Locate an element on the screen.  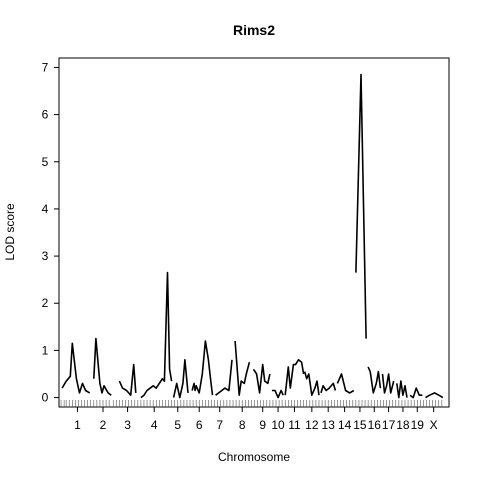
y-tick-label: 4 is located at coordinates (45, 209).